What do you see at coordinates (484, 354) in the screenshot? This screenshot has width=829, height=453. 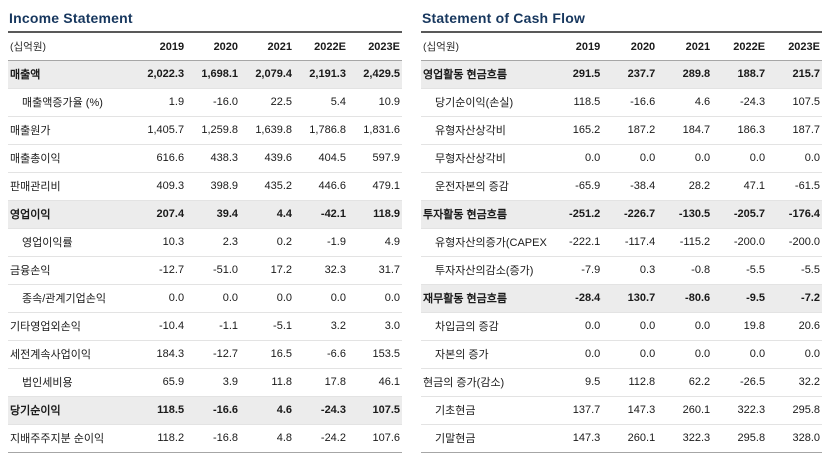 I see `row-label: 자본의 증가` at bounding box center [484, 354].